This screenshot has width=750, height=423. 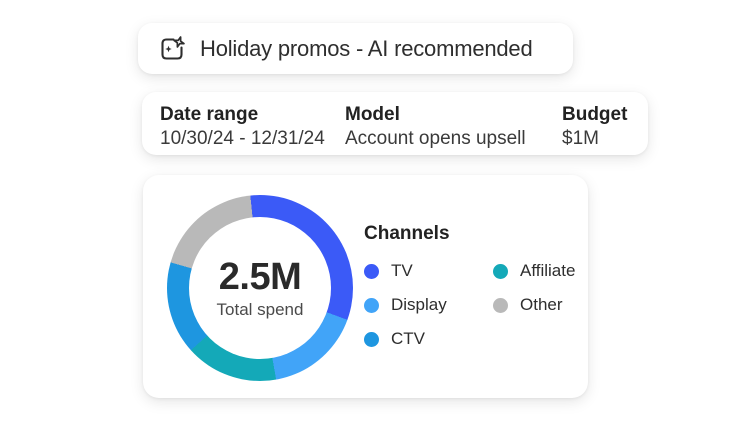 What do you see at coordinates (252, 127) in the screenshot?
I see `summary-field-date-range: Date range 10/30/24 - 12/31/24` at bounding box center [252, 127].